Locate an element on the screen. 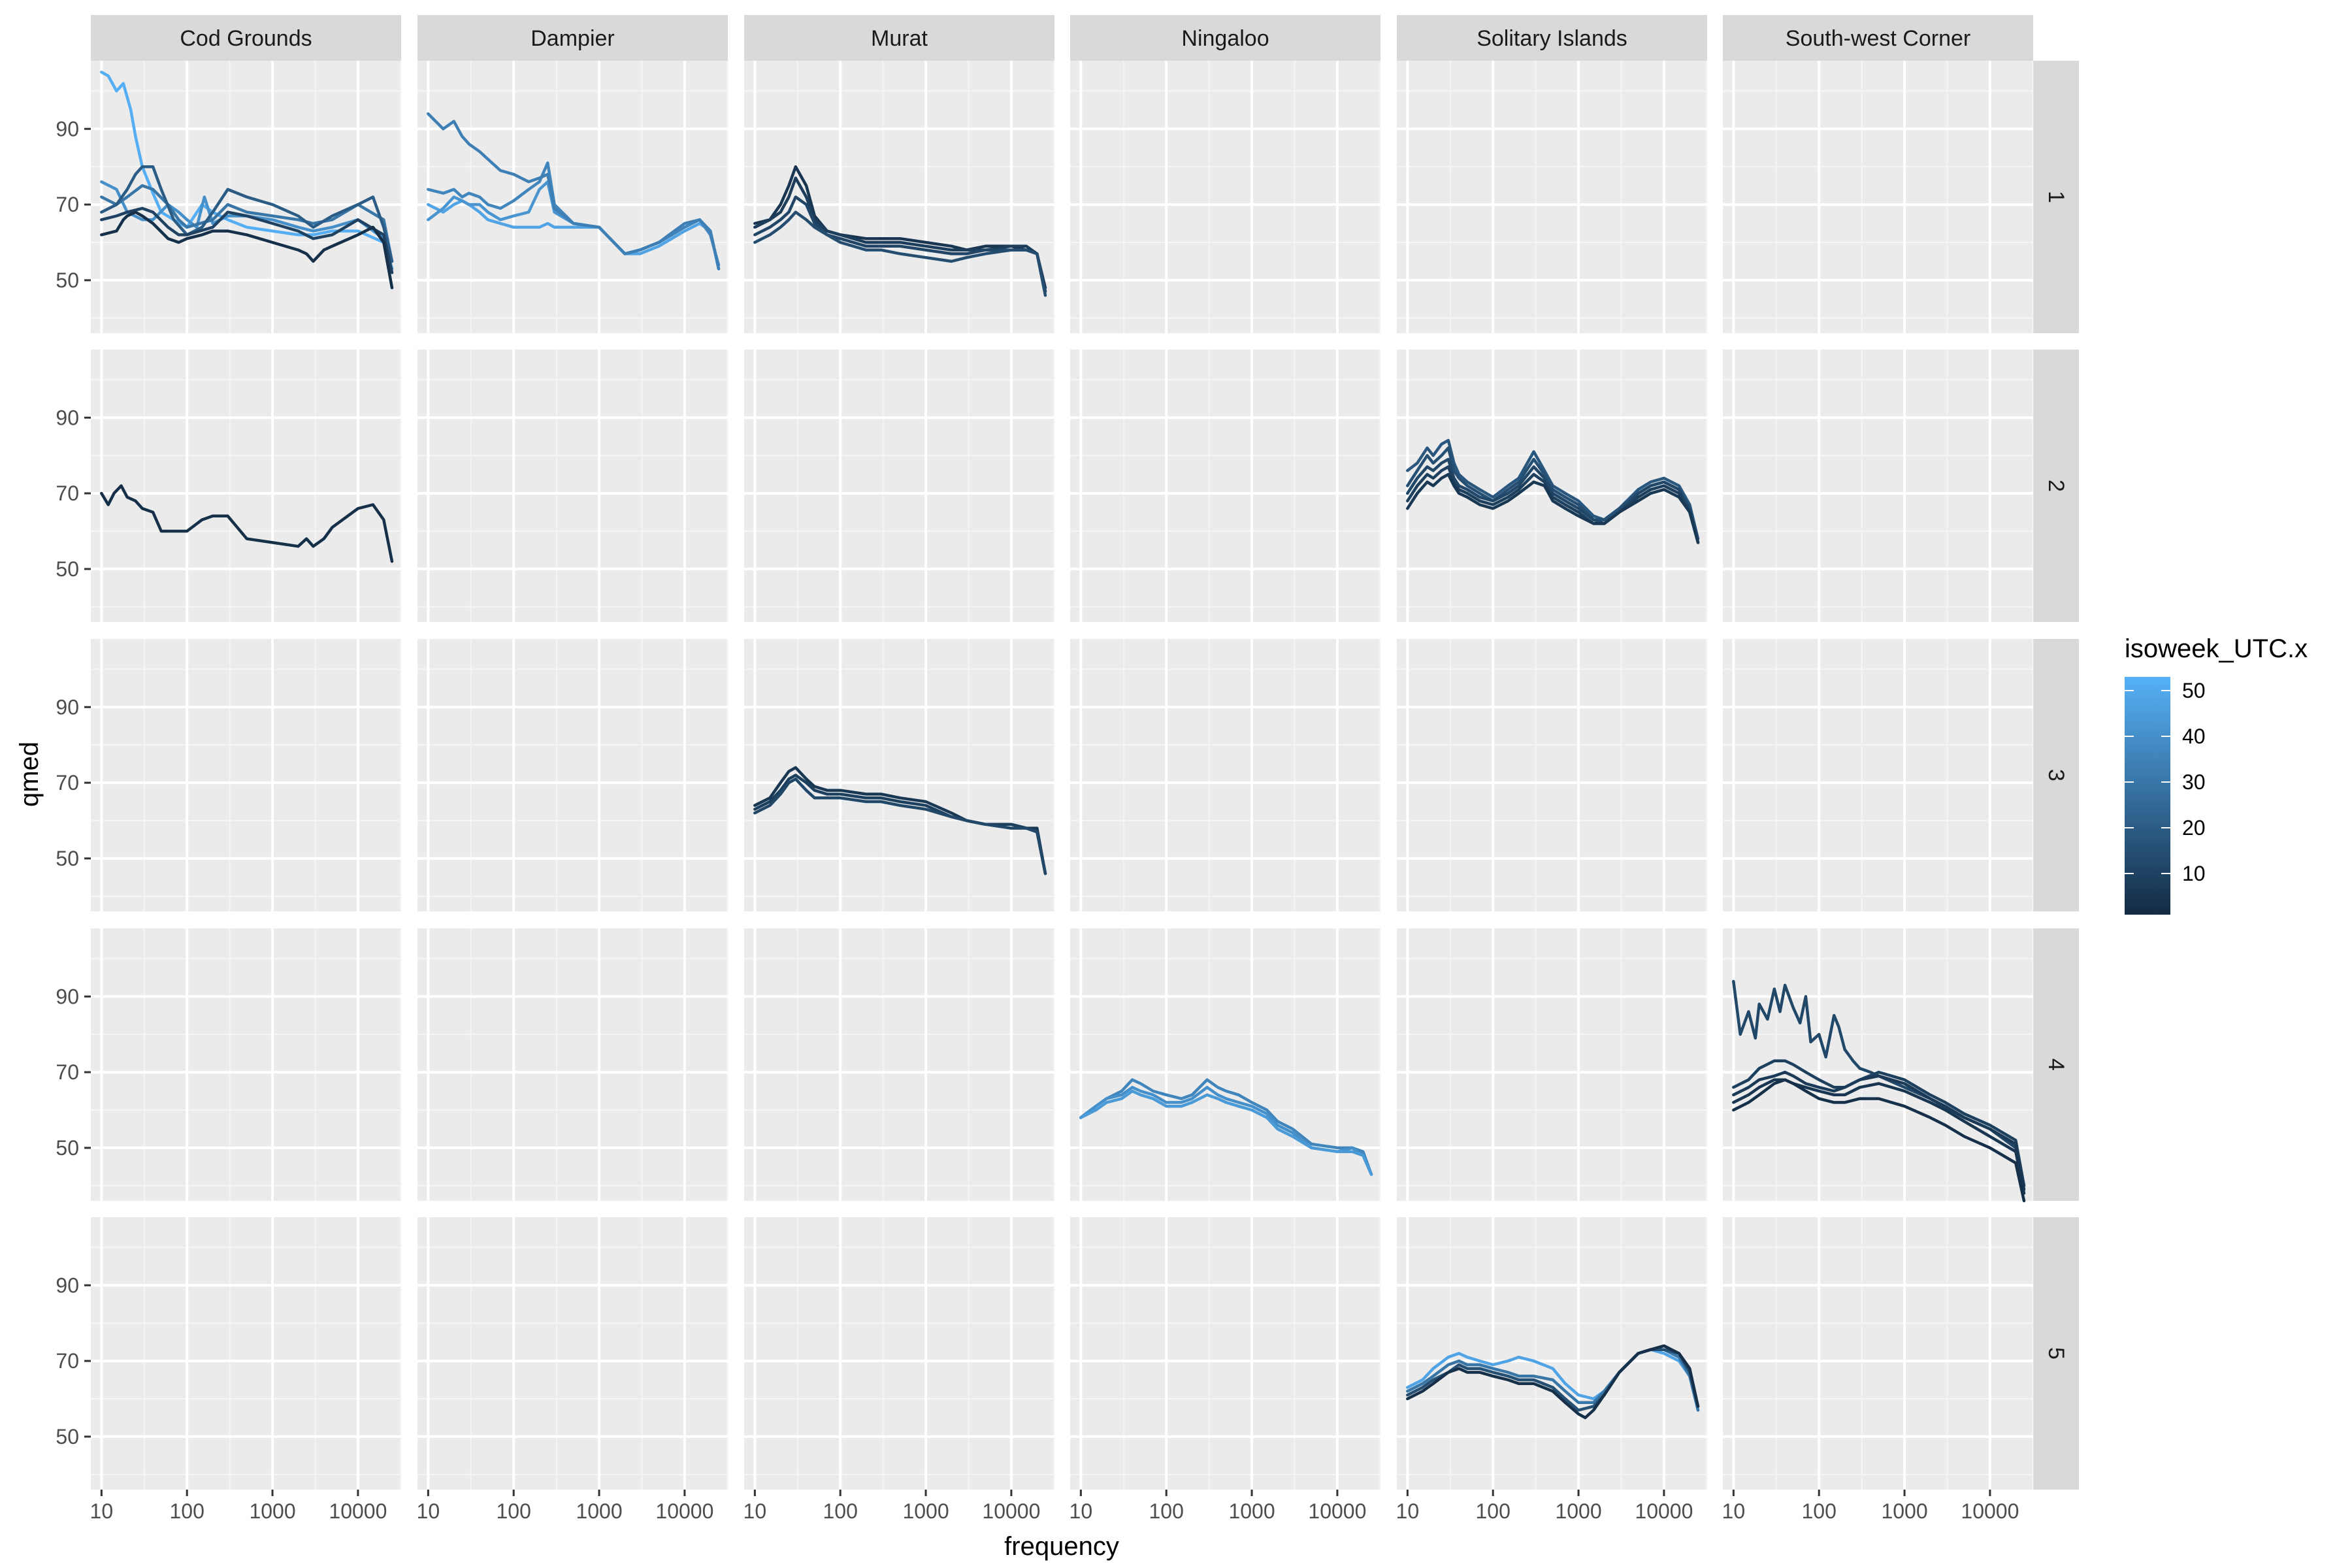 The width and height of the screenshot is (2352, 1568). y-tick-label: 90 is located at coordinates (67, 707).